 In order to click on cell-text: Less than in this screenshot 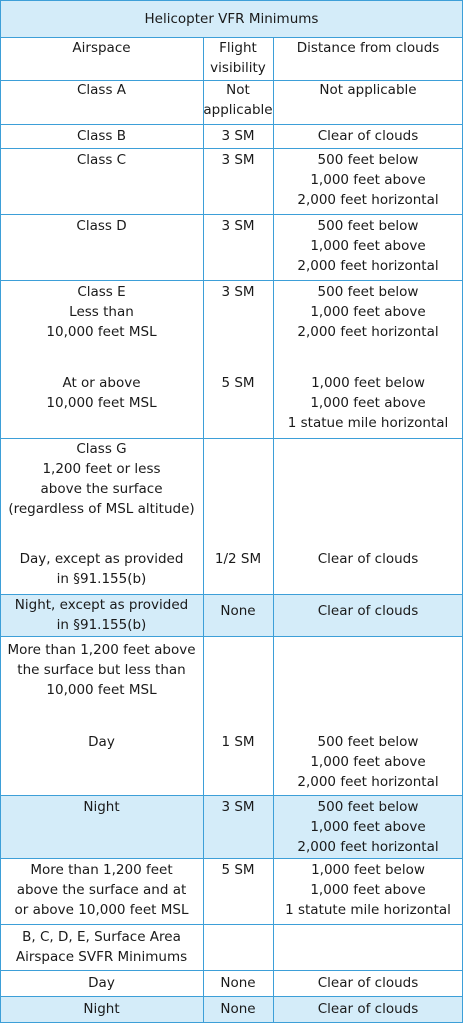, I will do `click(101, 312)`.